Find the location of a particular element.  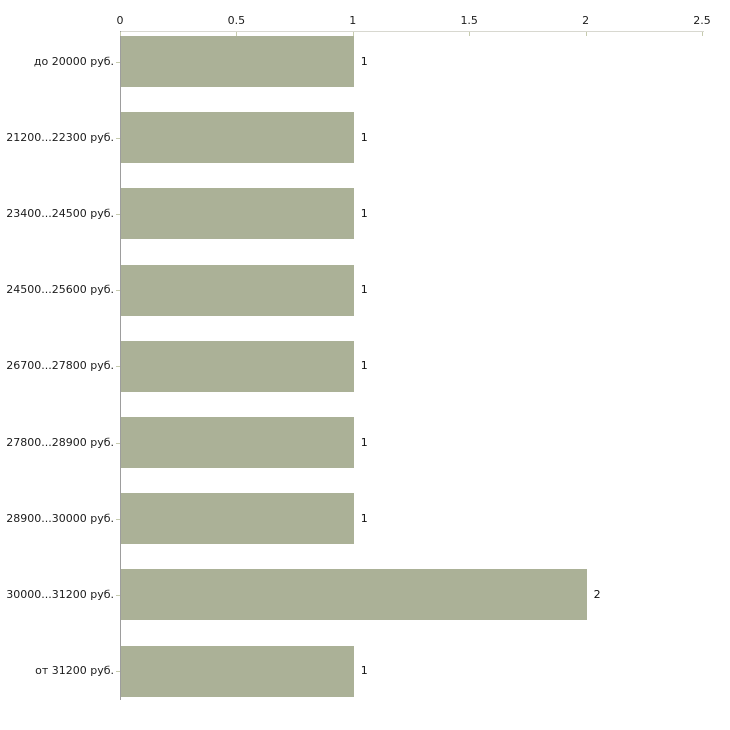

y-axis-line is located at coordinates (120, 365).